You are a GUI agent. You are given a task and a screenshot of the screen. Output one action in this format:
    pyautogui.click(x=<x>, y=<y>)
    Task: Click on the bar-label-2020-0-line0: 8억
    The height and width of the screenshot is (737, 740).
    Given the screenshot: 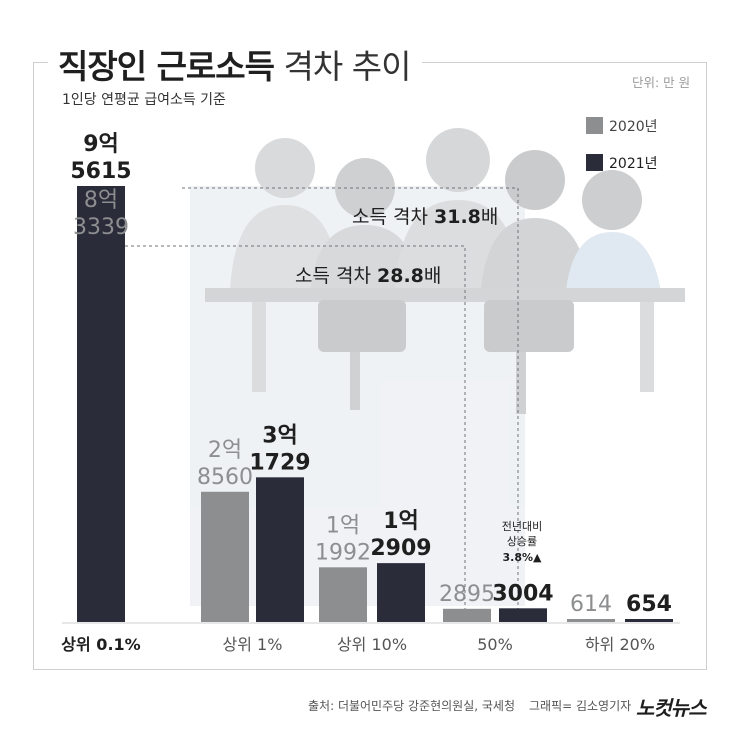 What is the action you would take?
    pyautogui.click(x=101, y=200)
    